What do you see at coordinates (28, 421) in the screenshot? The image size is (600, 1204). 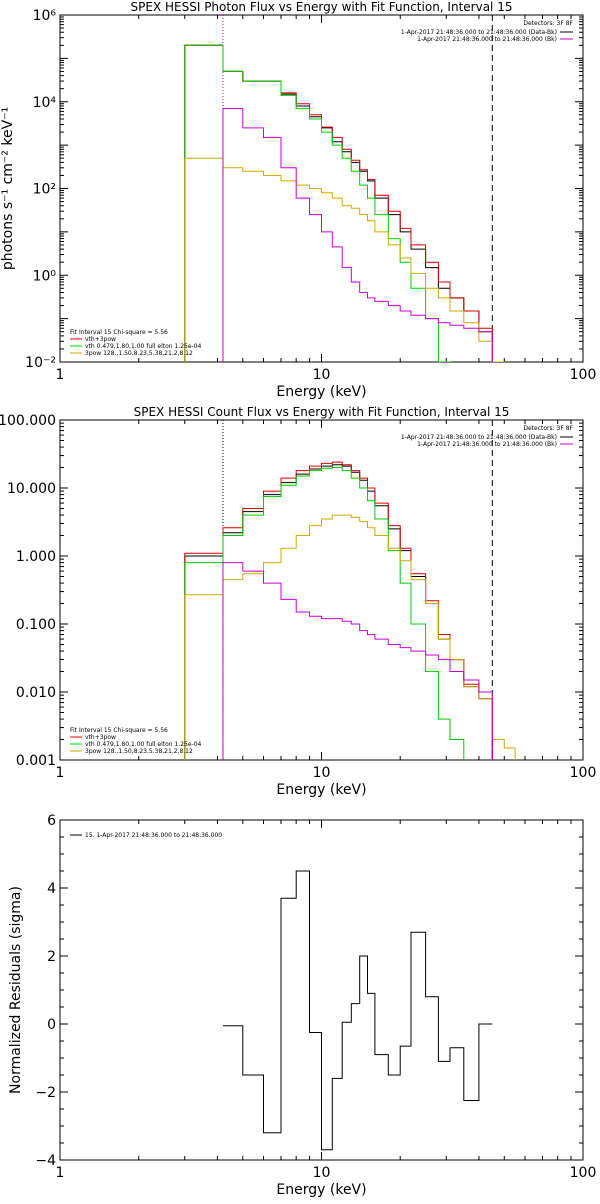 I see `y-tick-label: 100.000` at bounding box center [28, 421].